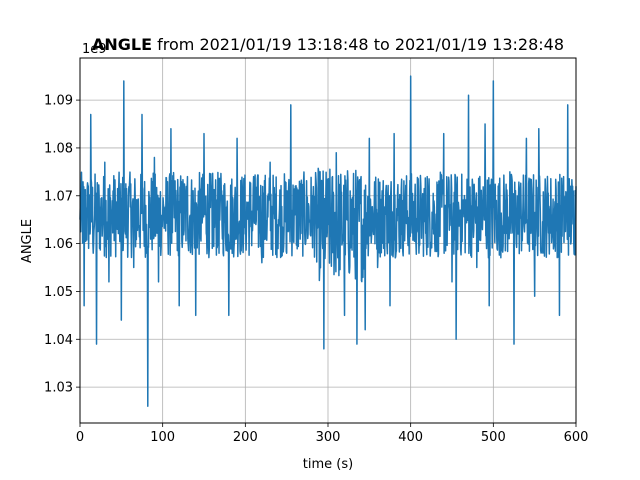  Describe the element at coordinates (58, 388) in the screenshot. I see `y-tick-label: 1.03` at that location.